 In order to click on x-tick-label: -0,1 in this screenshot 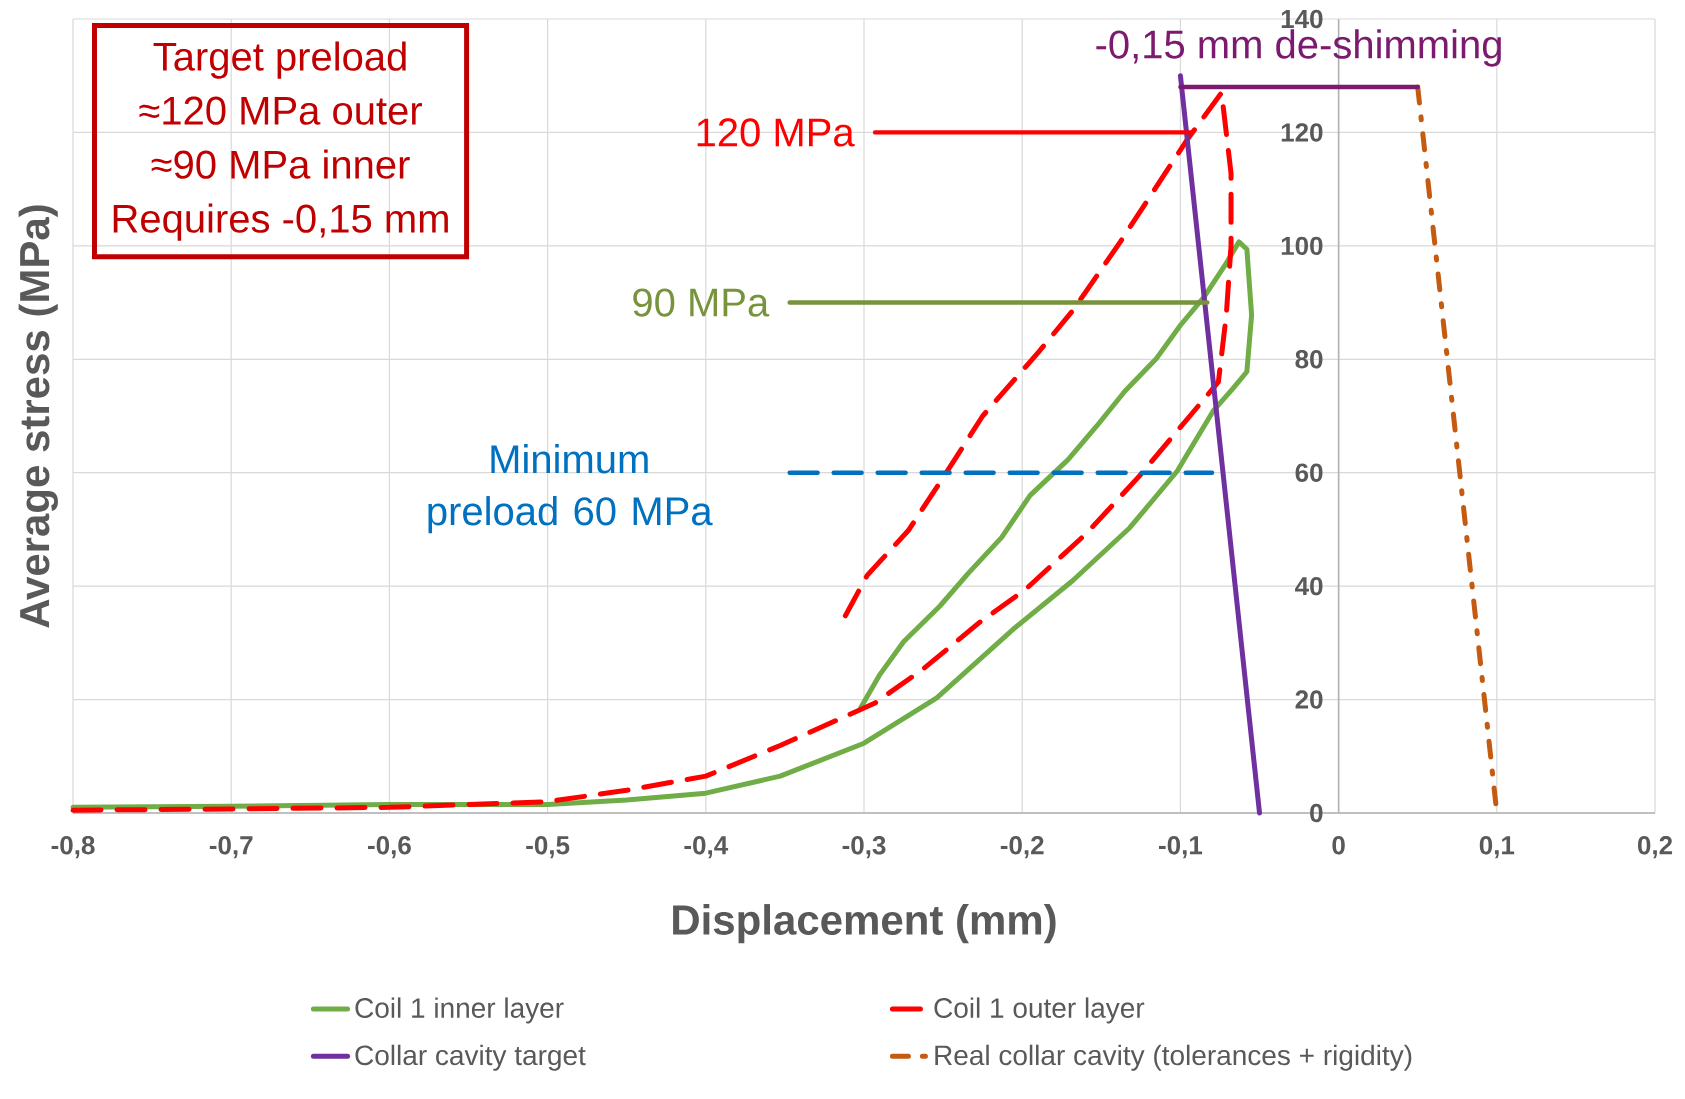, I will do `click(1181, 847)`.